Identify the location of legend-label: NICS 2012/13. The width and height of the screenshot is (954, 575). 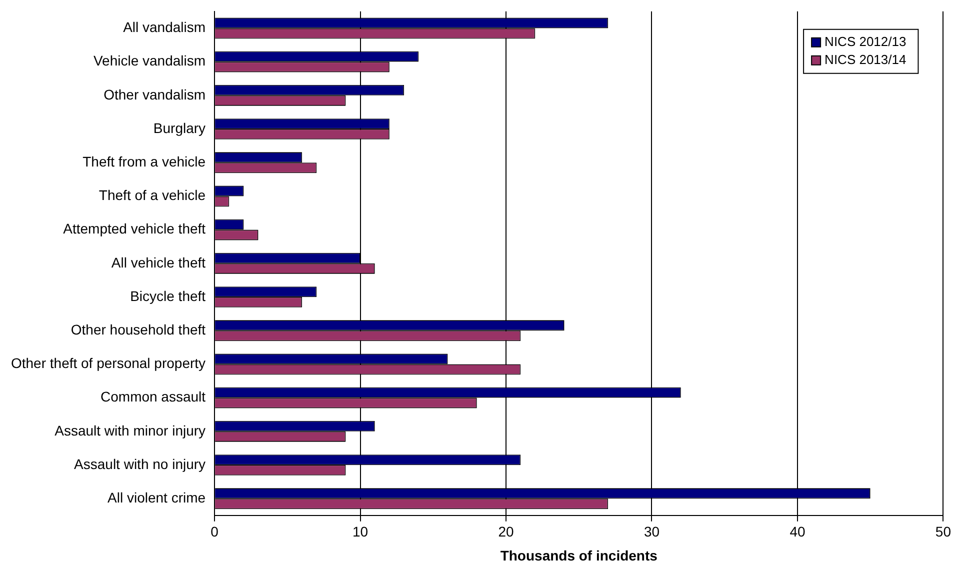
(865, 41).